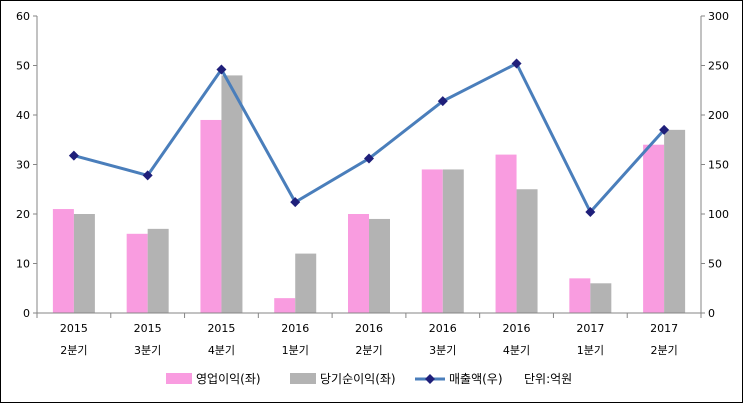  I want to click on legend-marker-revenue, so click(430, 379).